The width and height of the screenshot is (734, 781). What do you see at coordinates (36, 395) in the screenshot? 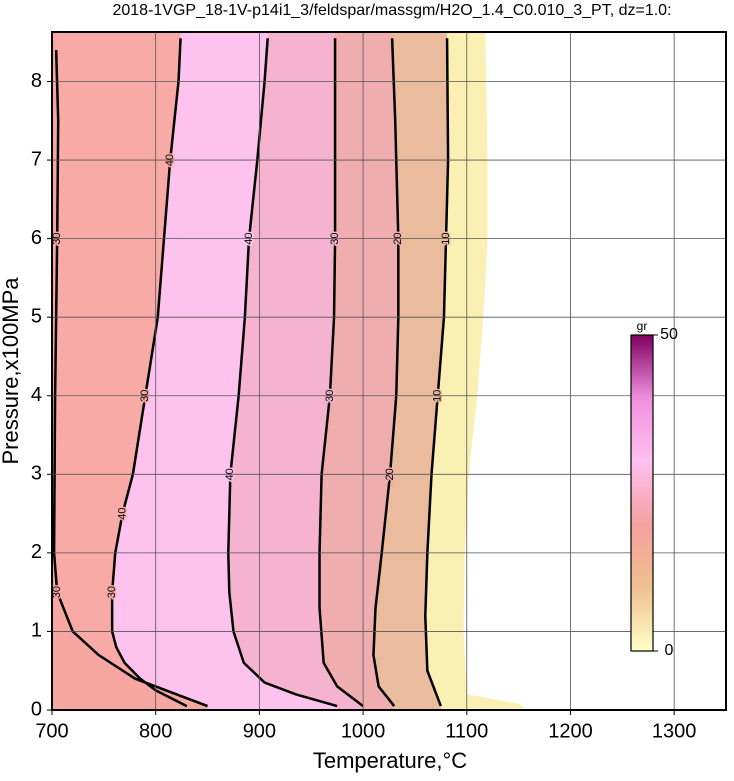
I see `y-tick-label: 4` at bounding box center [36, 395].